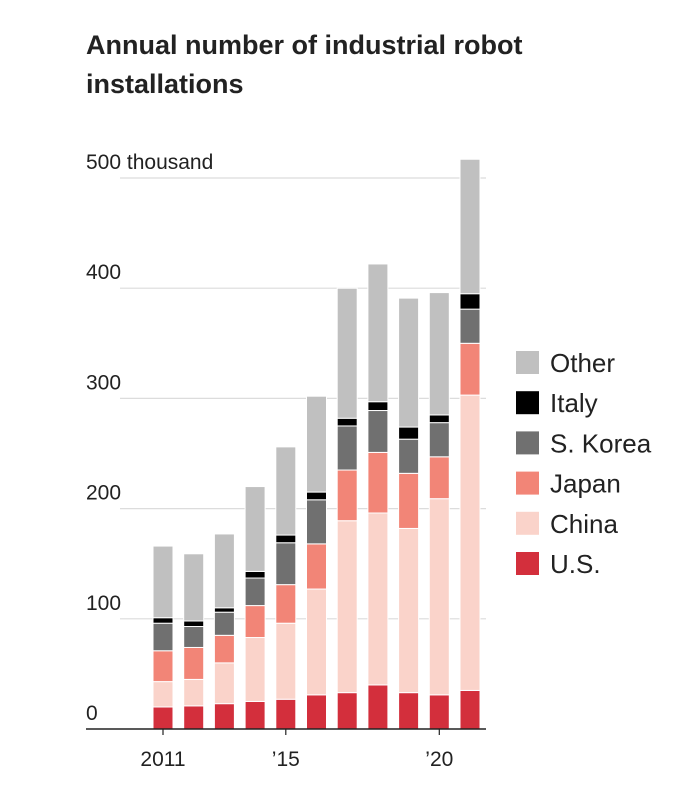  What do you see at coordinates (92, 713) in the screenshot?
I see `y-tick-label: 0` at bounding box center [92, 713].